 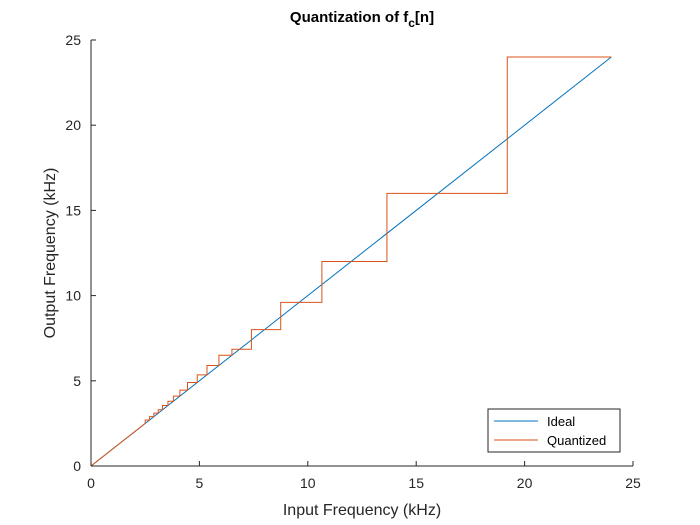 I want to click on y-axis-label: Output Frequency (kHz), so click(x=50, y=253).